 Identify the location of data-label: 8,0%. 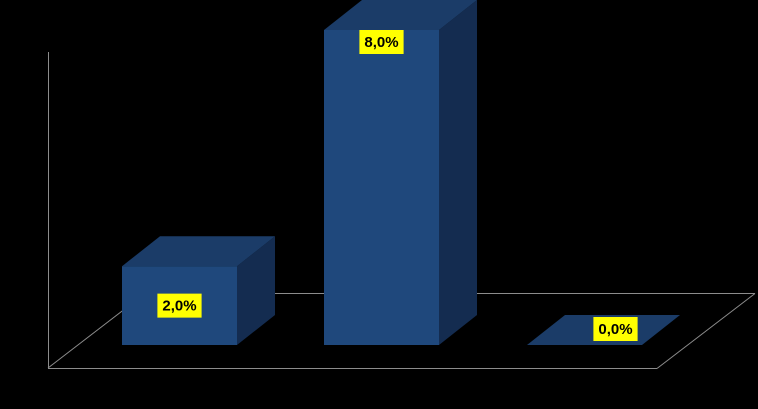
(381, 42).